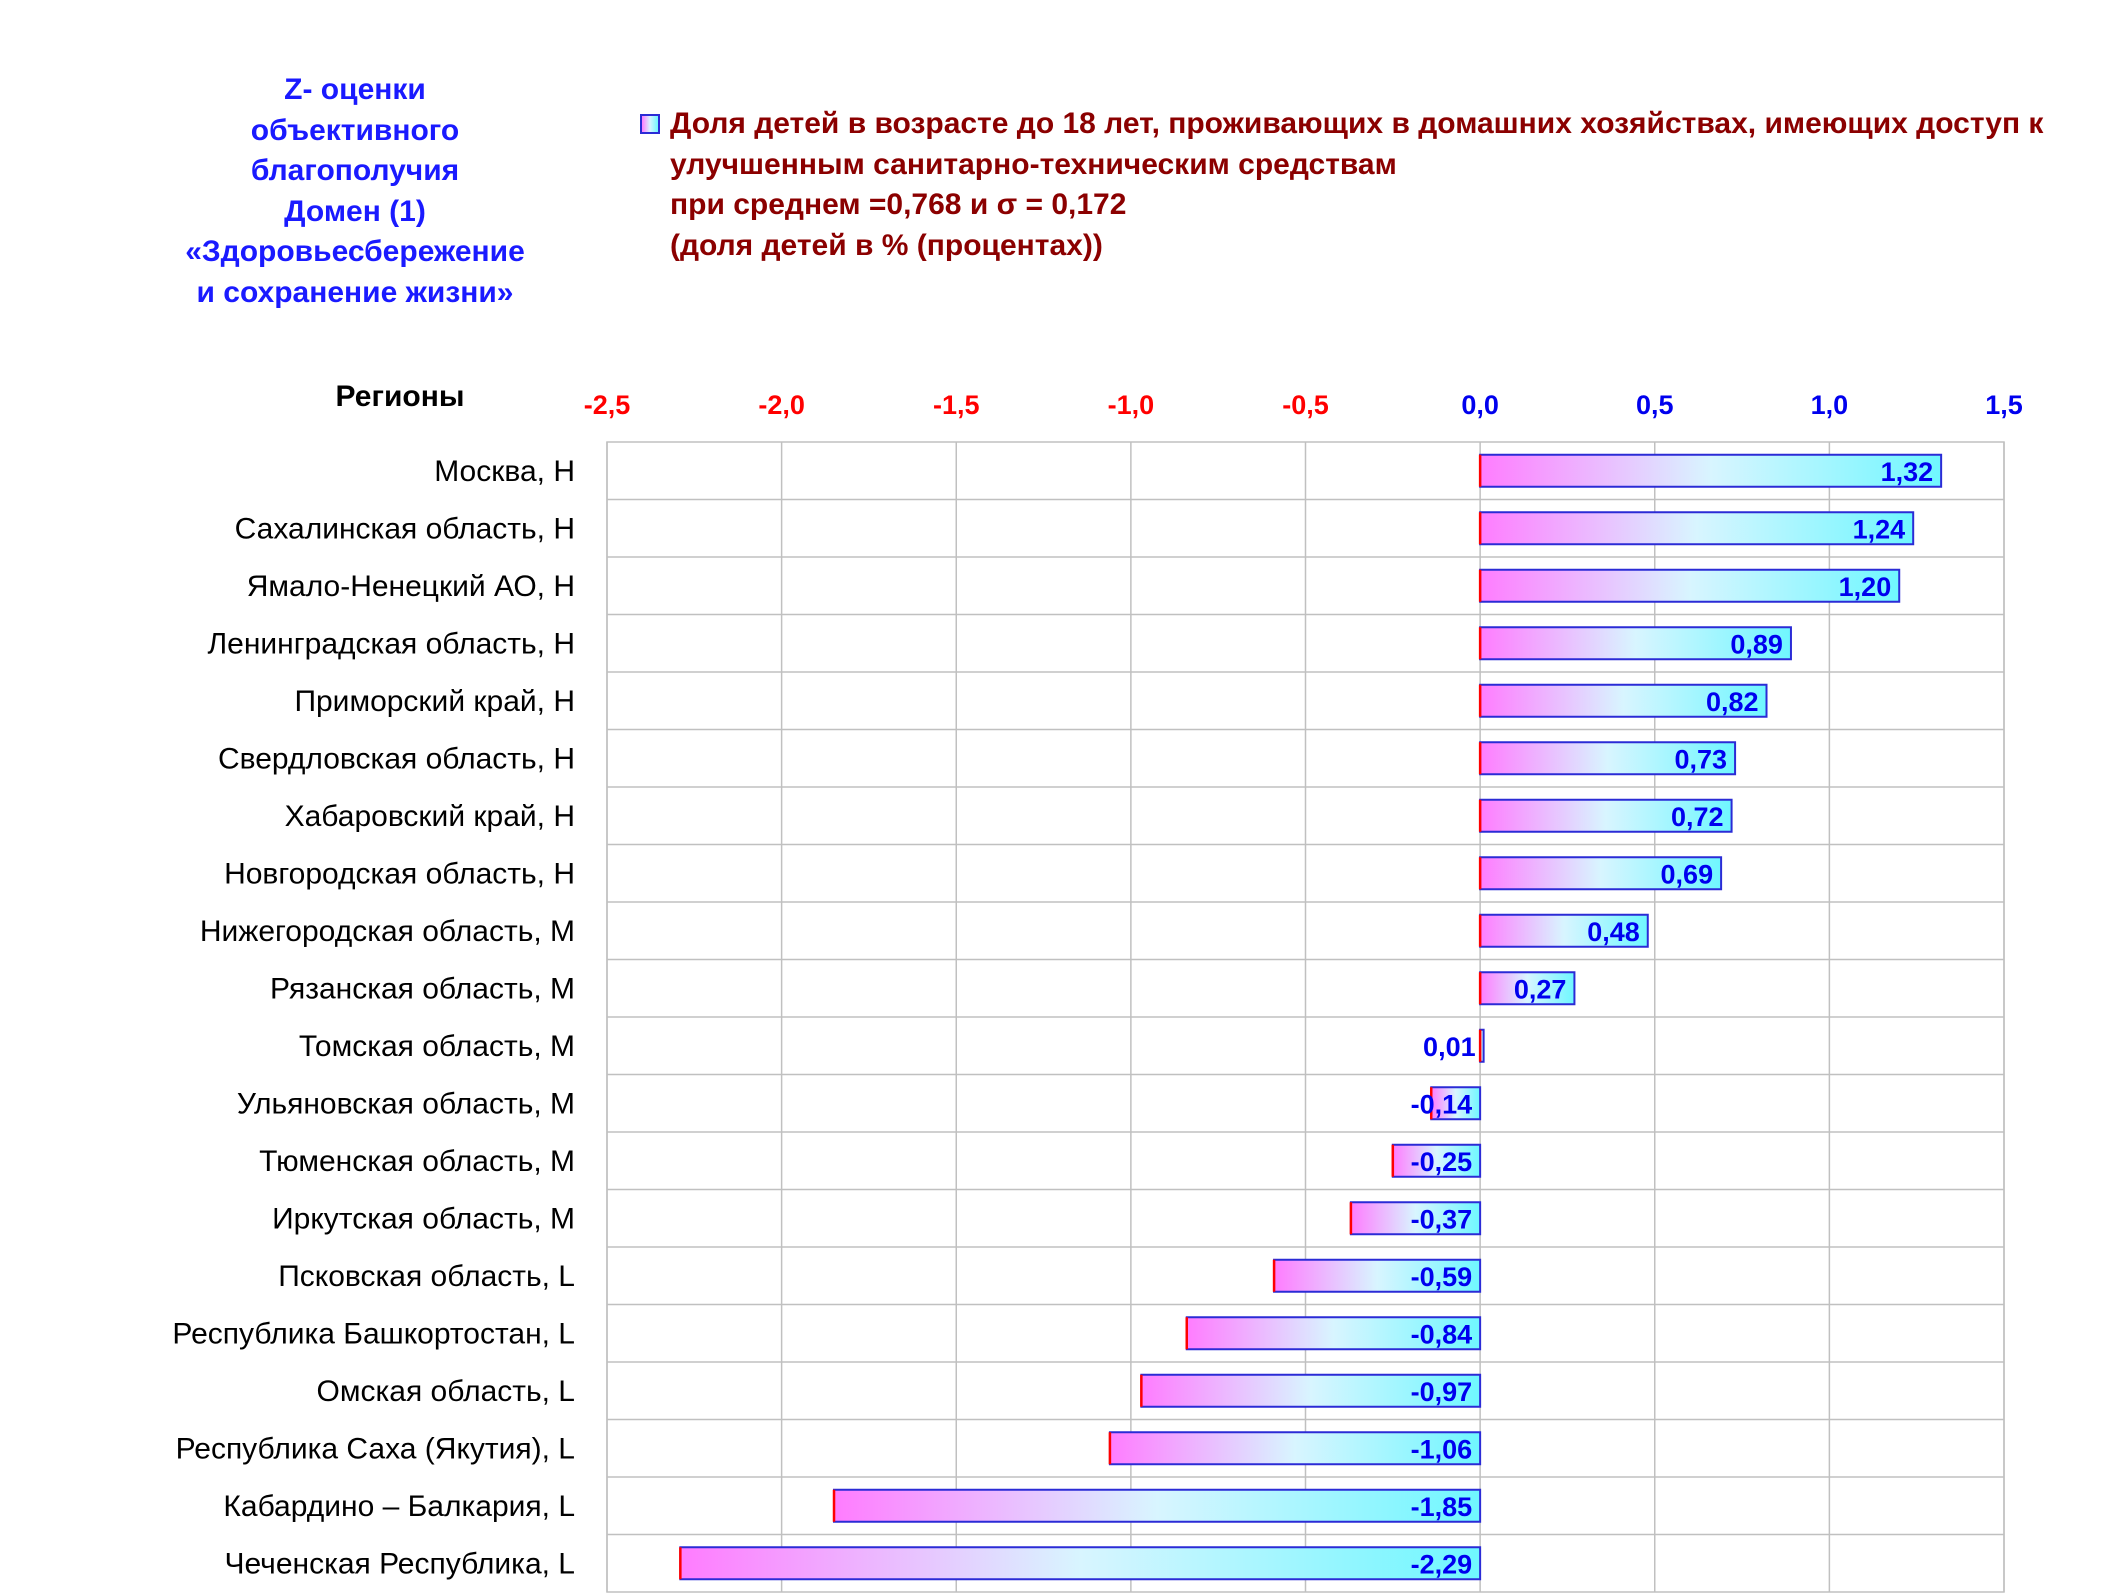 The height and width of the screenshot is (1594, 2126). I want to click on category-label: Тюменская область, М, so click(417, 1161).